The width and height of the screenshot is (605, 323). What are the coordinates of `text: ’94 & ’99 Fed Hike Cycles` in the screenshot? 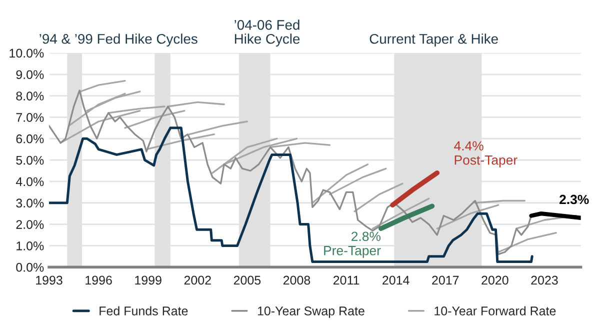 It's located at (119, 40).